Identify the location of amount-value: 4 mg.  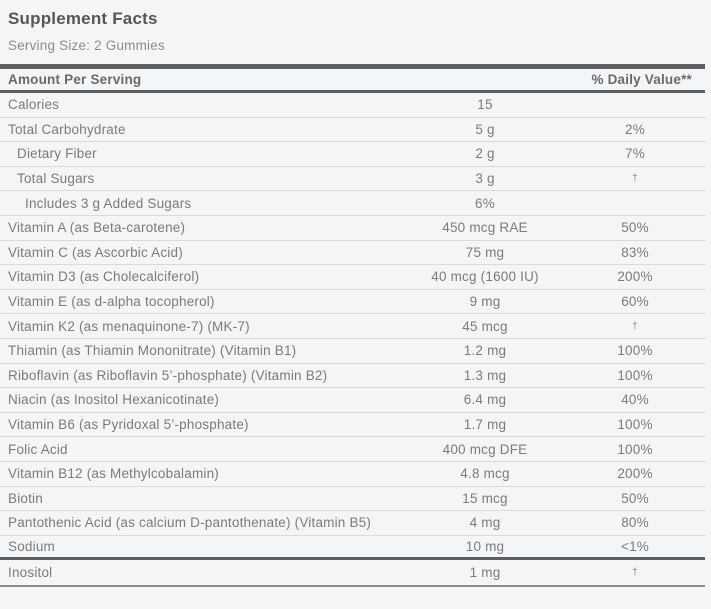
(485, 523).